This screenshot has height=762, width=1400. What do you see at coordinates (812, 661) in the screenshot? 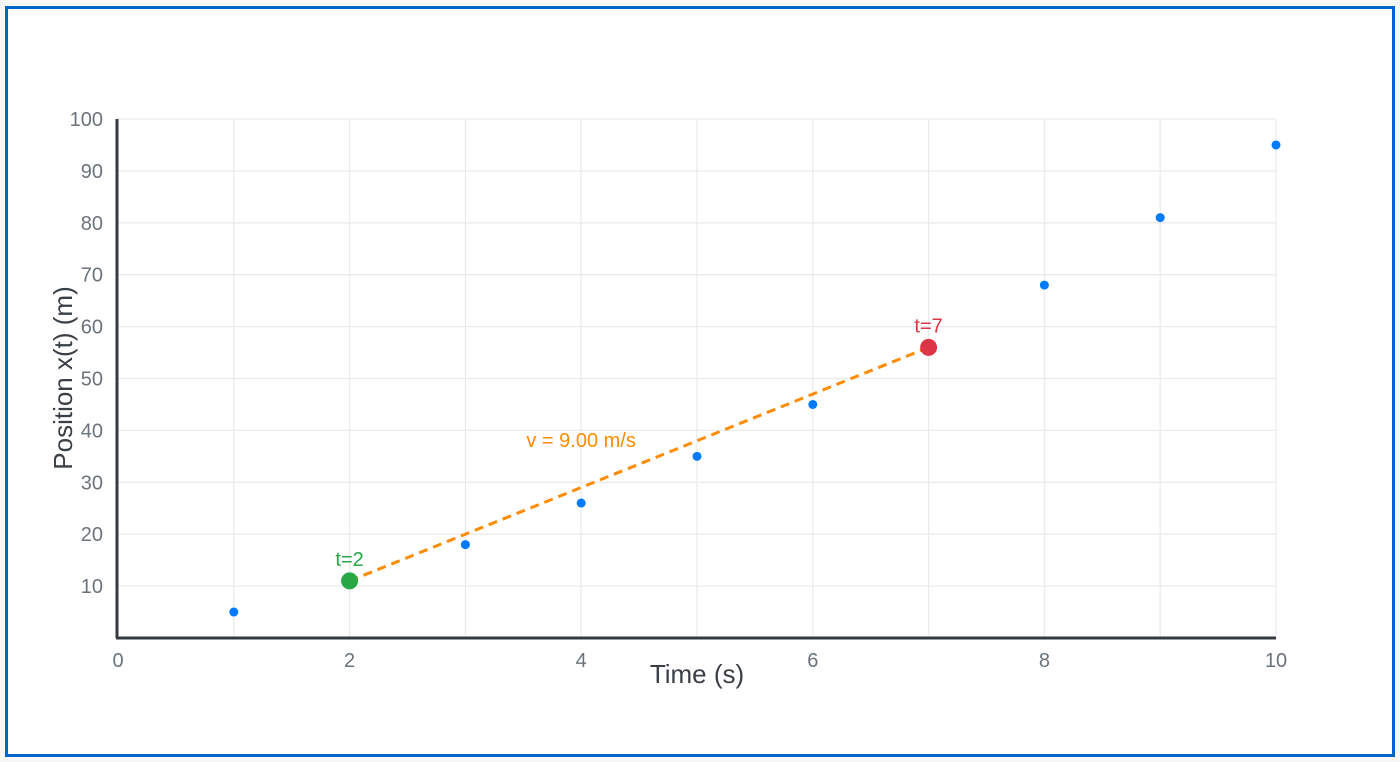
I see `x-tick-label: 6` at bounding box center [812, 661].